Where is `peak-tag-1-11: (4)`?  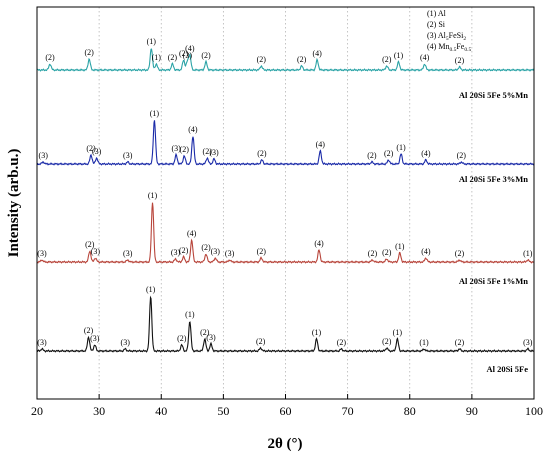
peak-tag-1-11: (4) is located at coordinates (321, 144).